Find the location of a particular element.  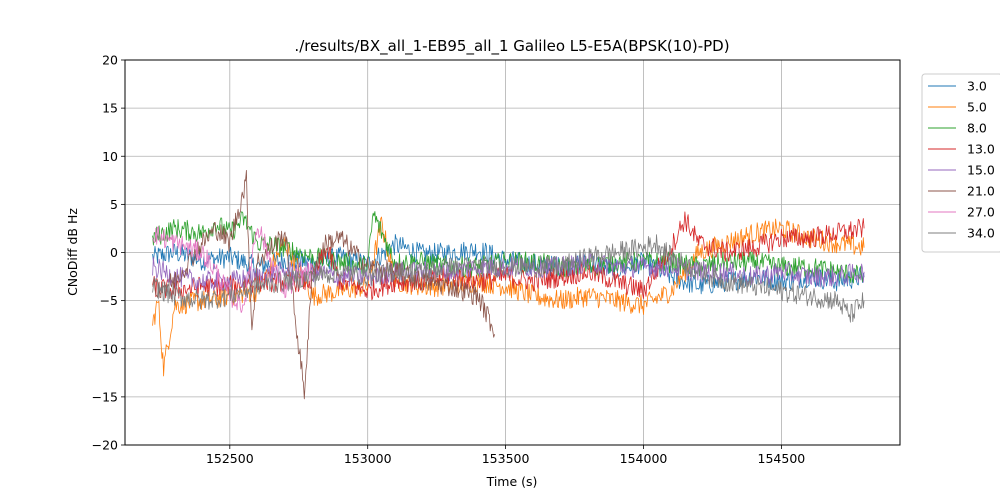

legend-box is located at coordinates (960, 163).